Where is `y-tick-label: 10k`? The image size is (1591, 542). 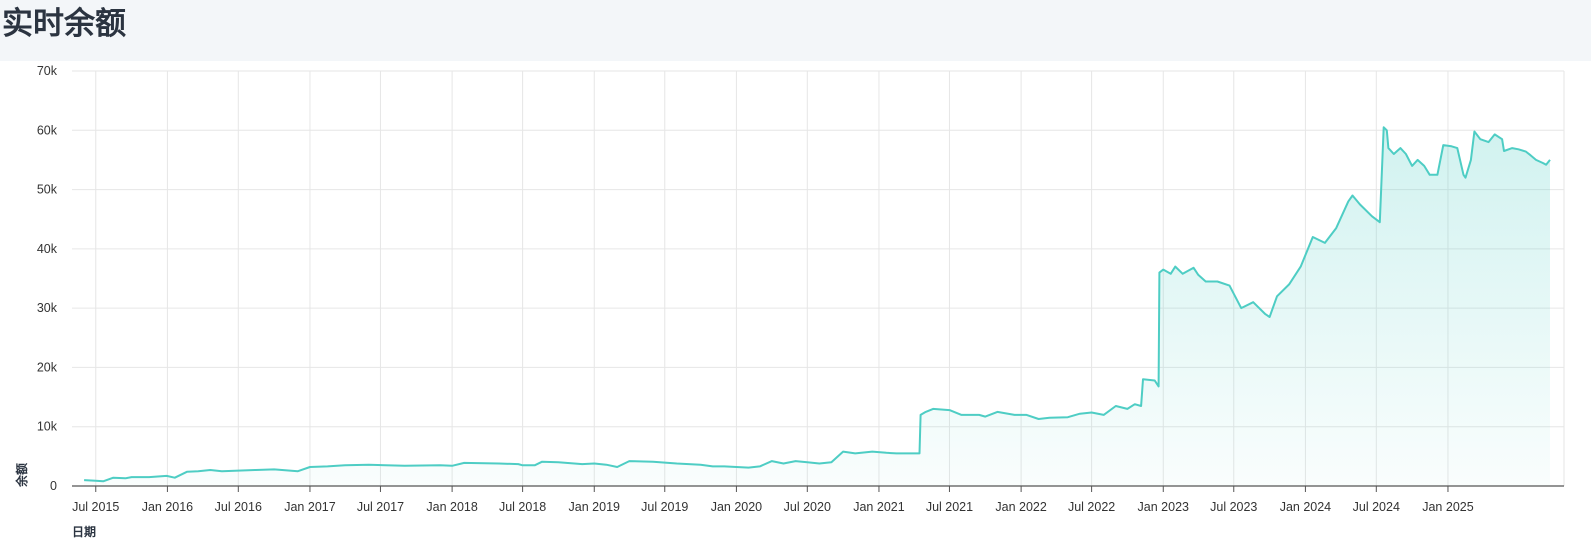 y-tick-label: 10k is located at coordinates (47, 427).